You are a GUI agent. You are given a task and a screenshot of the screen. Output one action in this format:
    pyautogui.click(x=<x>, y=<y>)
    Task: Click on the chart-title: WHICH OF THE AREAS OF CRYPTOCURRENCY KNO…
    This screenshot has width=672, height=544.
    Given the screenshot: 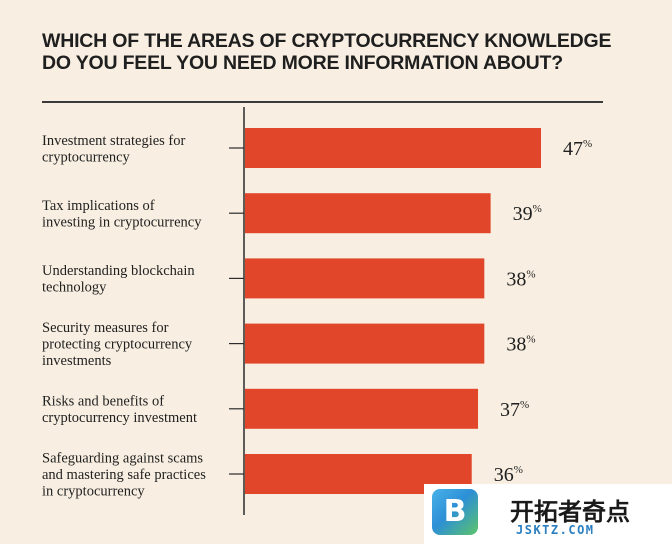 What is the action you would take?
    pyautogui.click(x=337, y=52)
    